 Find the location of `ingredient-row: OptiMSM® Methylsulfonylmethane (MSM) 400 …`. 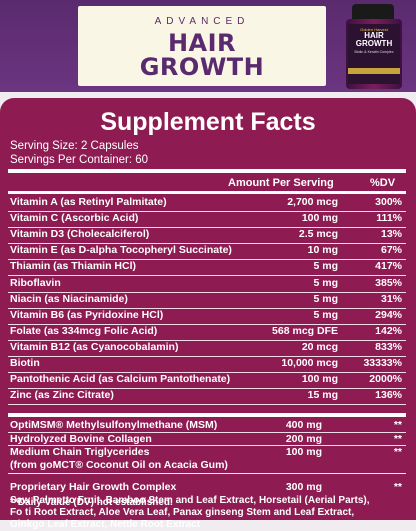

ingredient-row: OptiMSM® Methylsulfonylmethane (MSM) 400 … is located at coordinates (207, 426).